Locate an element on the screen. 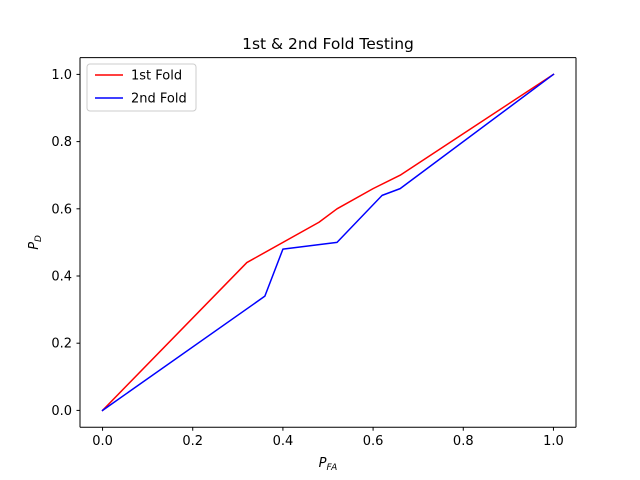 Image resolution: width=640 pixels, height=480 pixels. y-axis-label-sub: D is located at coordinates (39, 238).